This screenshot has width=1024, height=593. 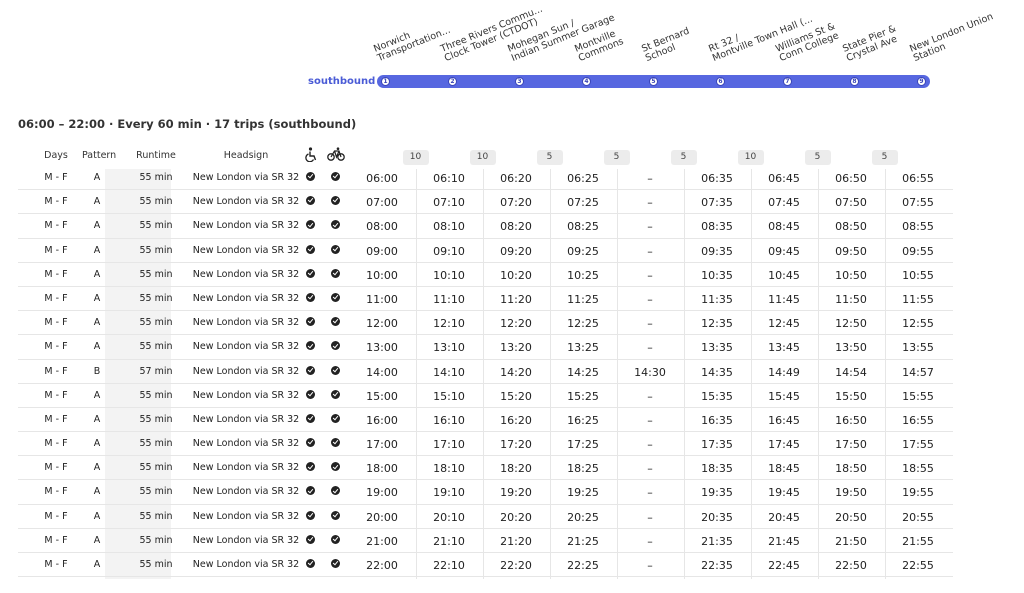 I want to click on time-cell: 10:25, so click(x=583, y=275).